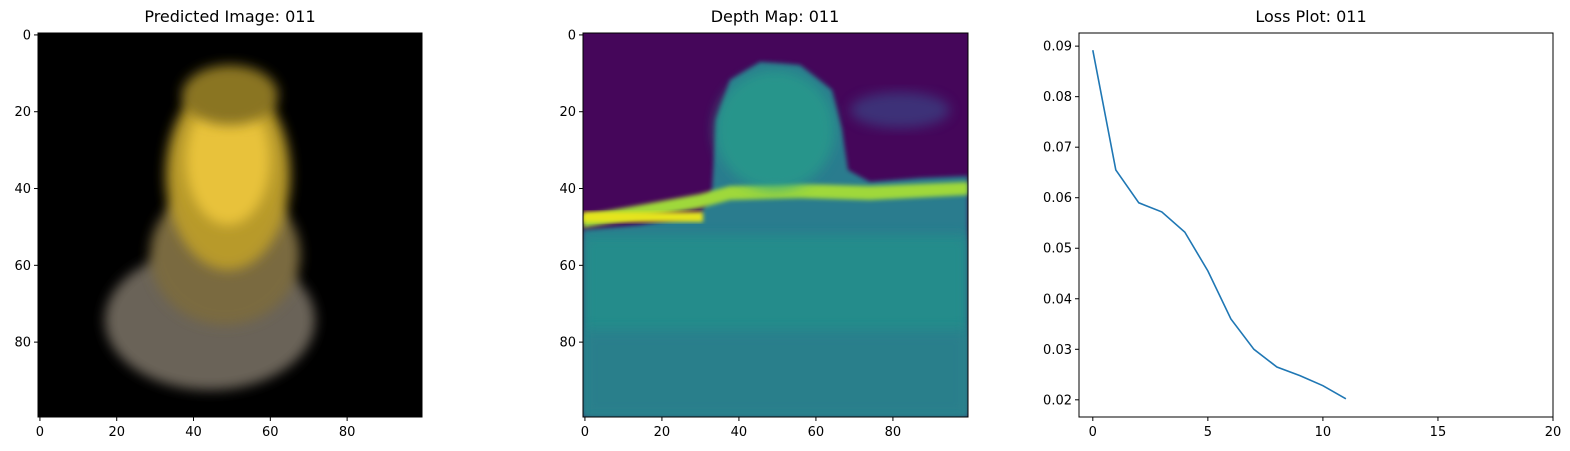  Describe the element at coordinates (1208, 432) in the screenshot. I see `x-tick-label: 5` at that location.